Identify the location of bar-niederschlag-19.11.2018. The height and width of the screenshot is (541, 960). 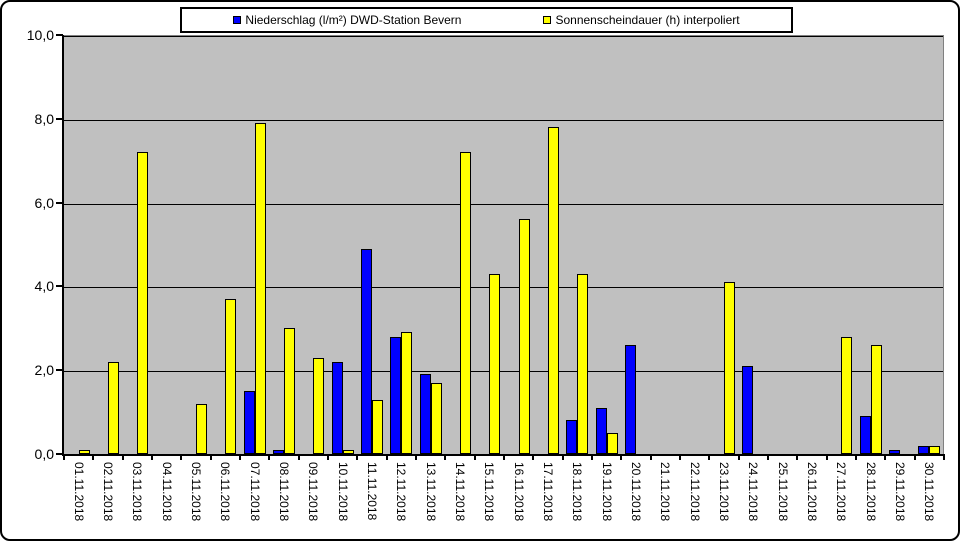
(601, 431).